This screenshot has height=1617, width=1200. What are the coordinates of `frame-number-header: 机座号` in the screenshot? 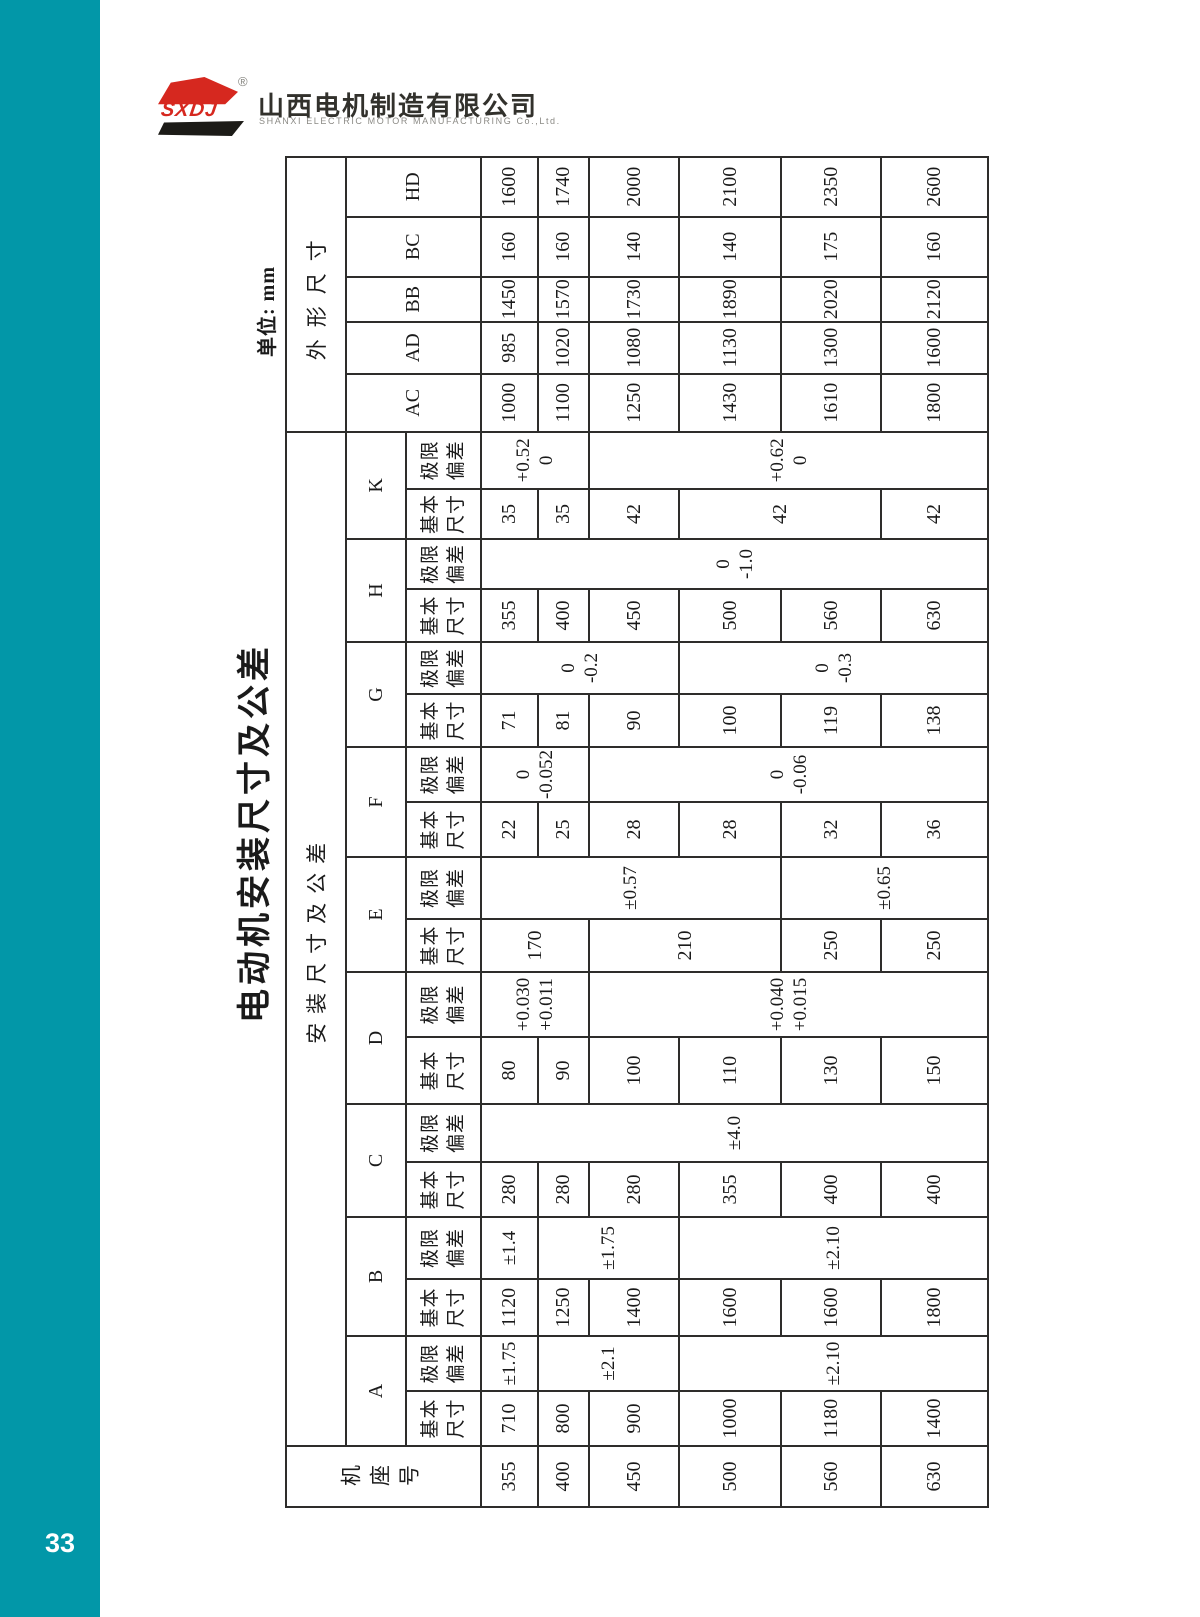 It's located at (383, 1476).